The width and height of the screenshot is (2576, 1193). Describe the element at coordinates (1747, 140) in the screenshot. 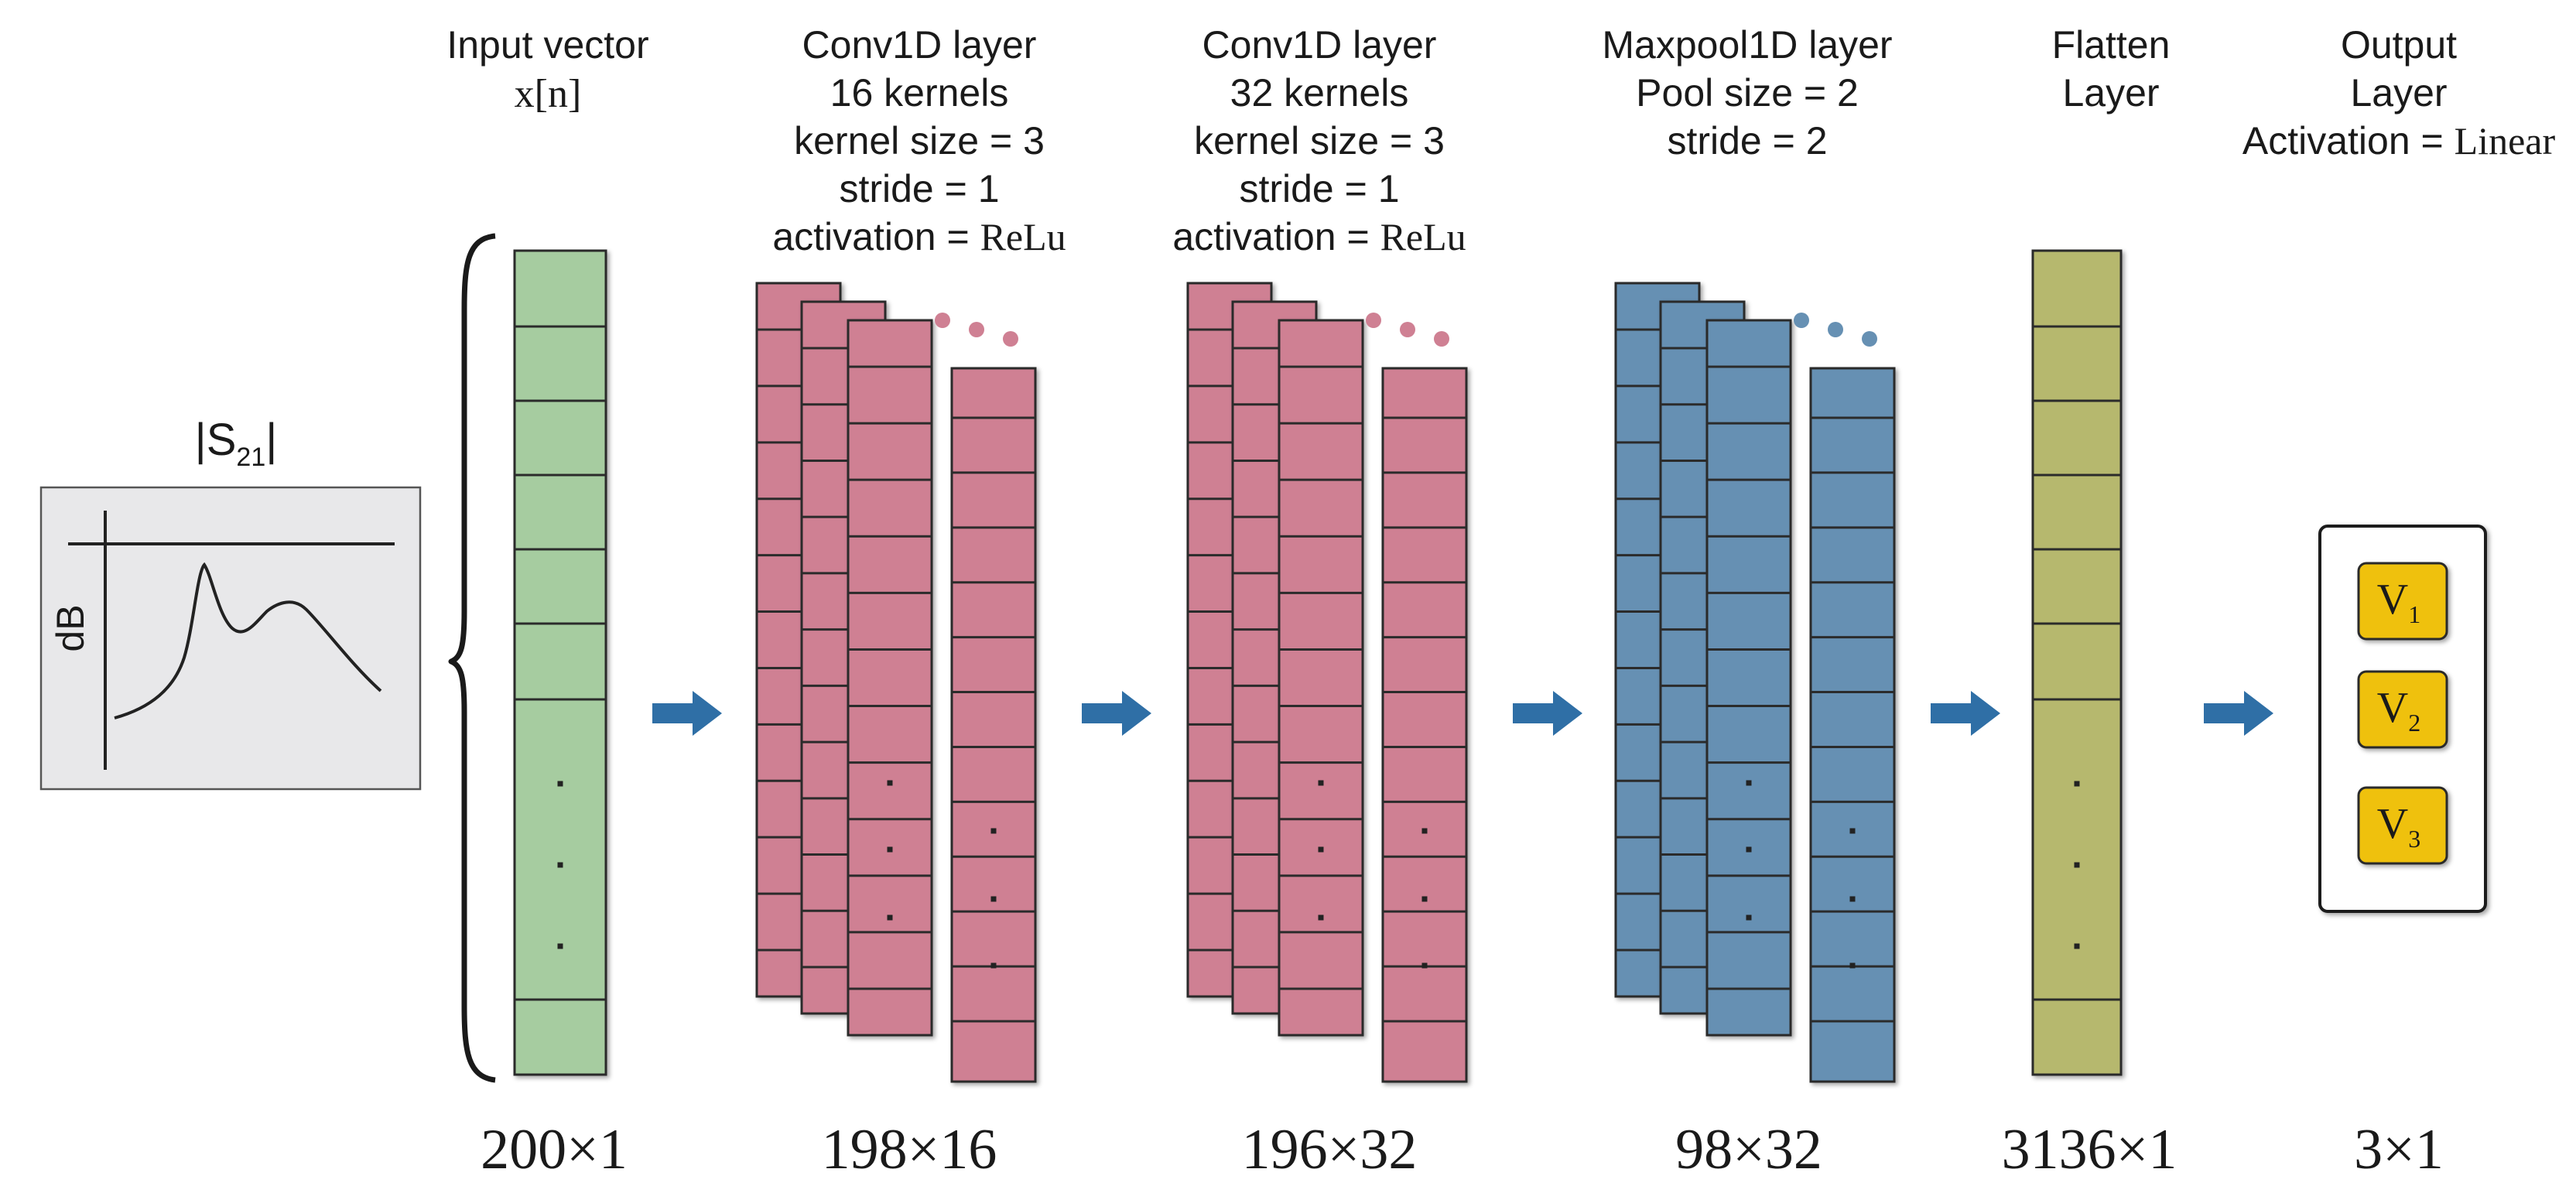

I see `pool-line-3: stride = 2` at that location.